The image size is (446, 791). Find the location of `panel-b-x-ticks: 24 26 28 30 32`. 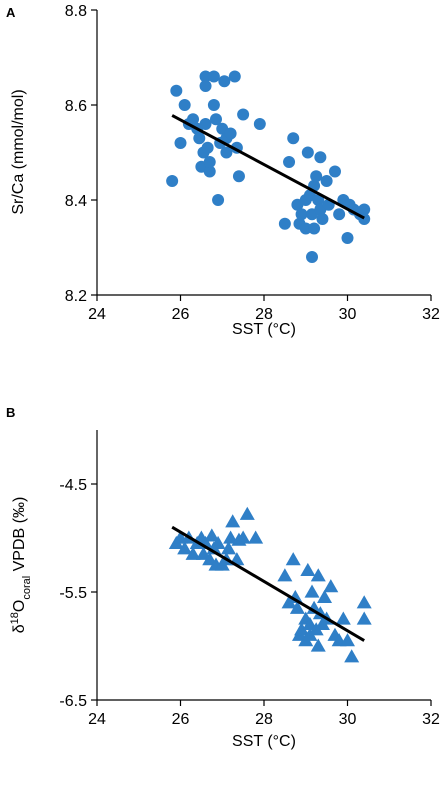

panel-b-x-ticks: 24 26 28 30 32 is located at coordinates (264, 714).